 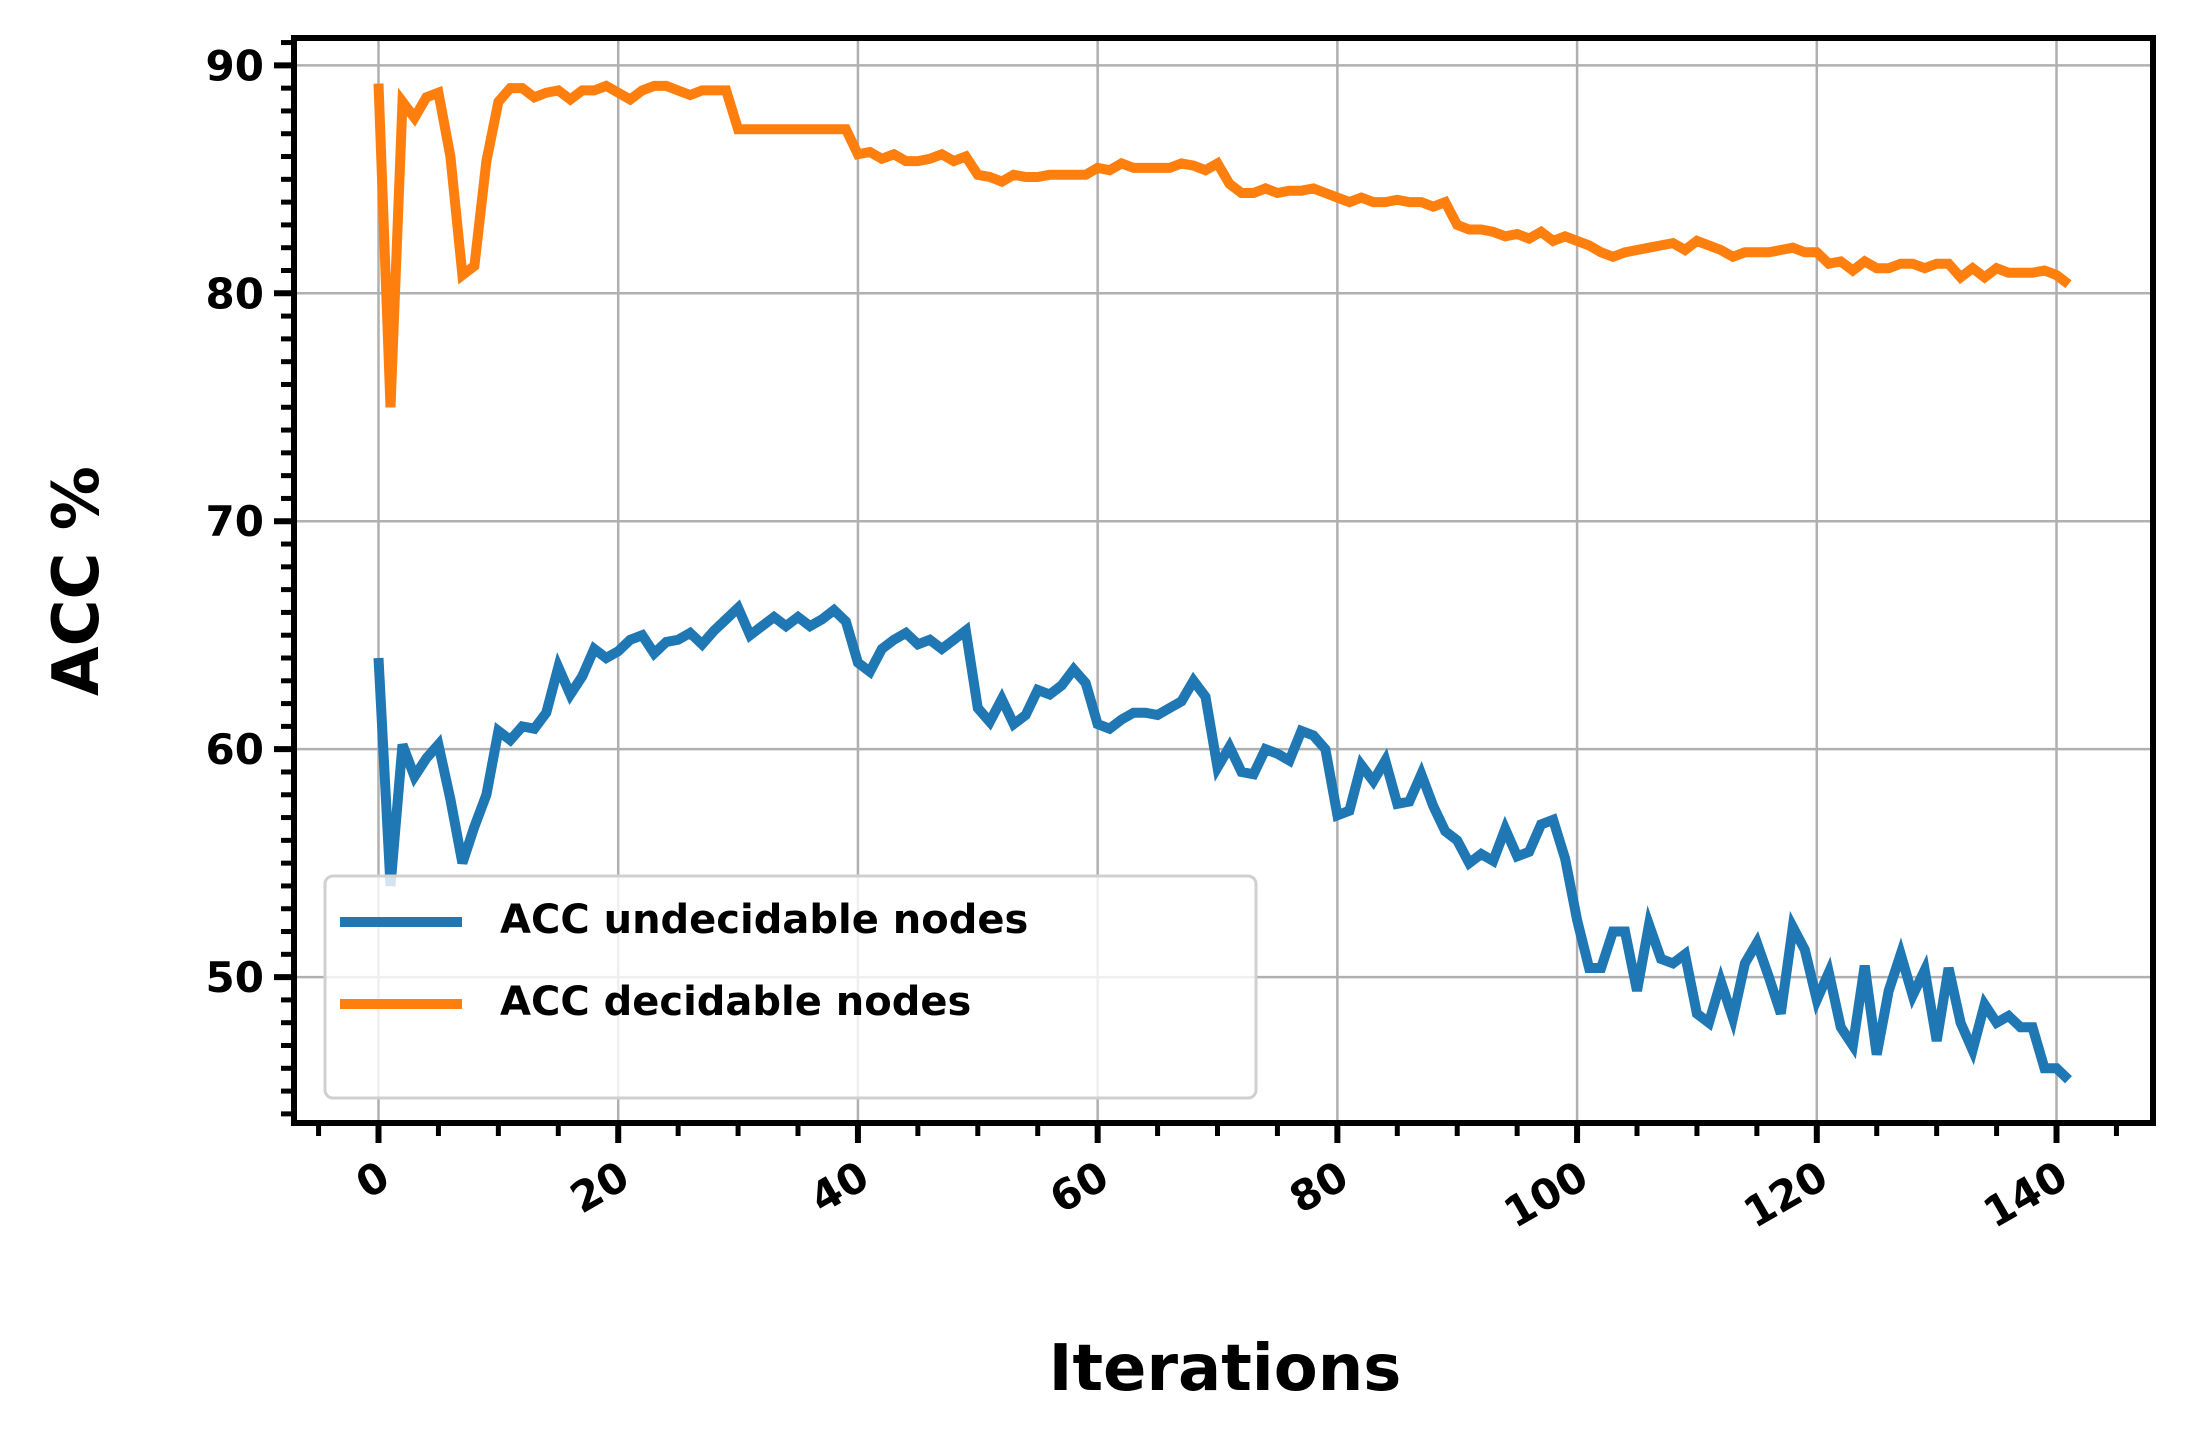 I want to click on legend-label: ACC undecidable nodes, so click(x=764, y=920).